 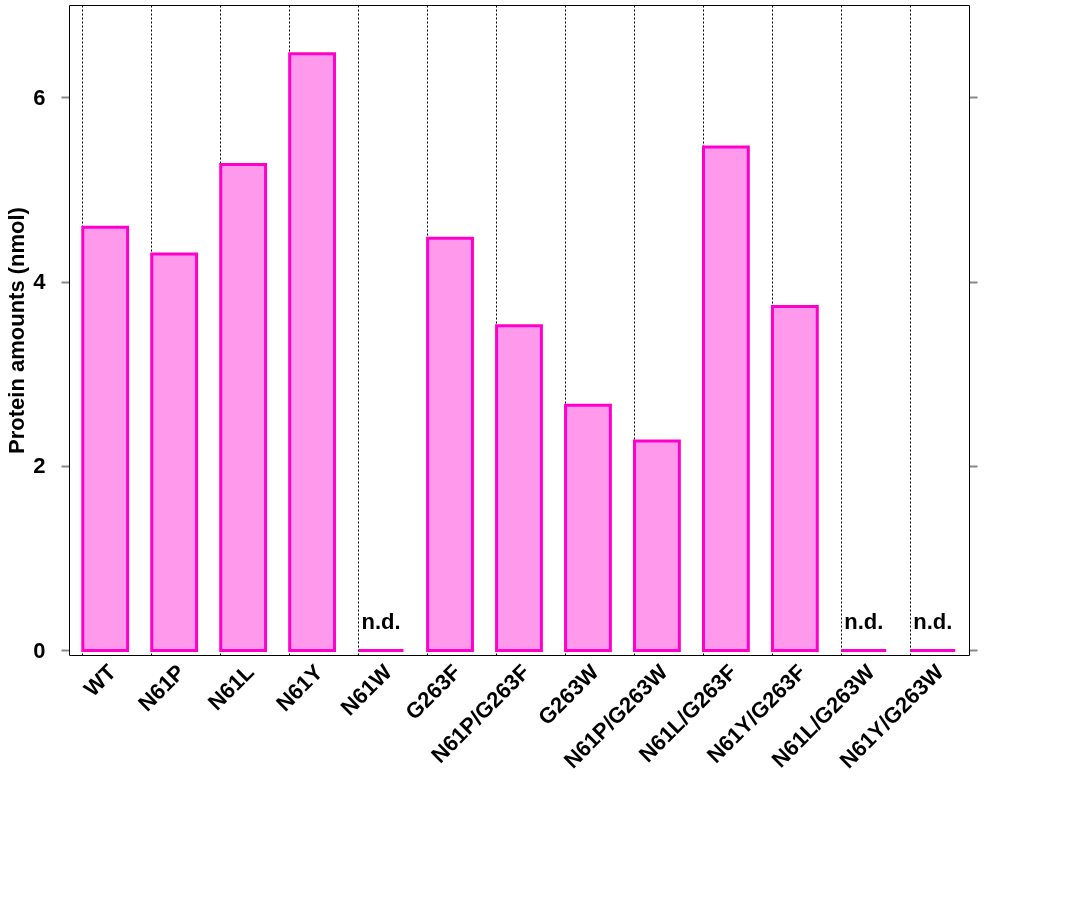 What do you see at coordinates (100, 680) in the screenshot?
I see `x-tick-label: WT` at bounding box center [100, 680].